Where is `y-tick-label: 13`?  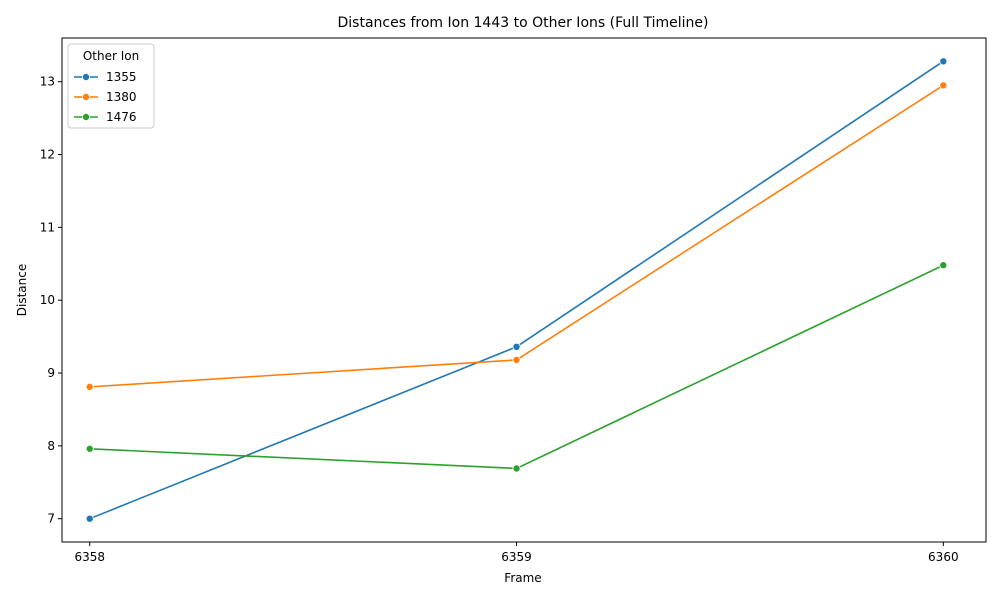 y-tick-label: 13 is located at coordinates (47, 82).